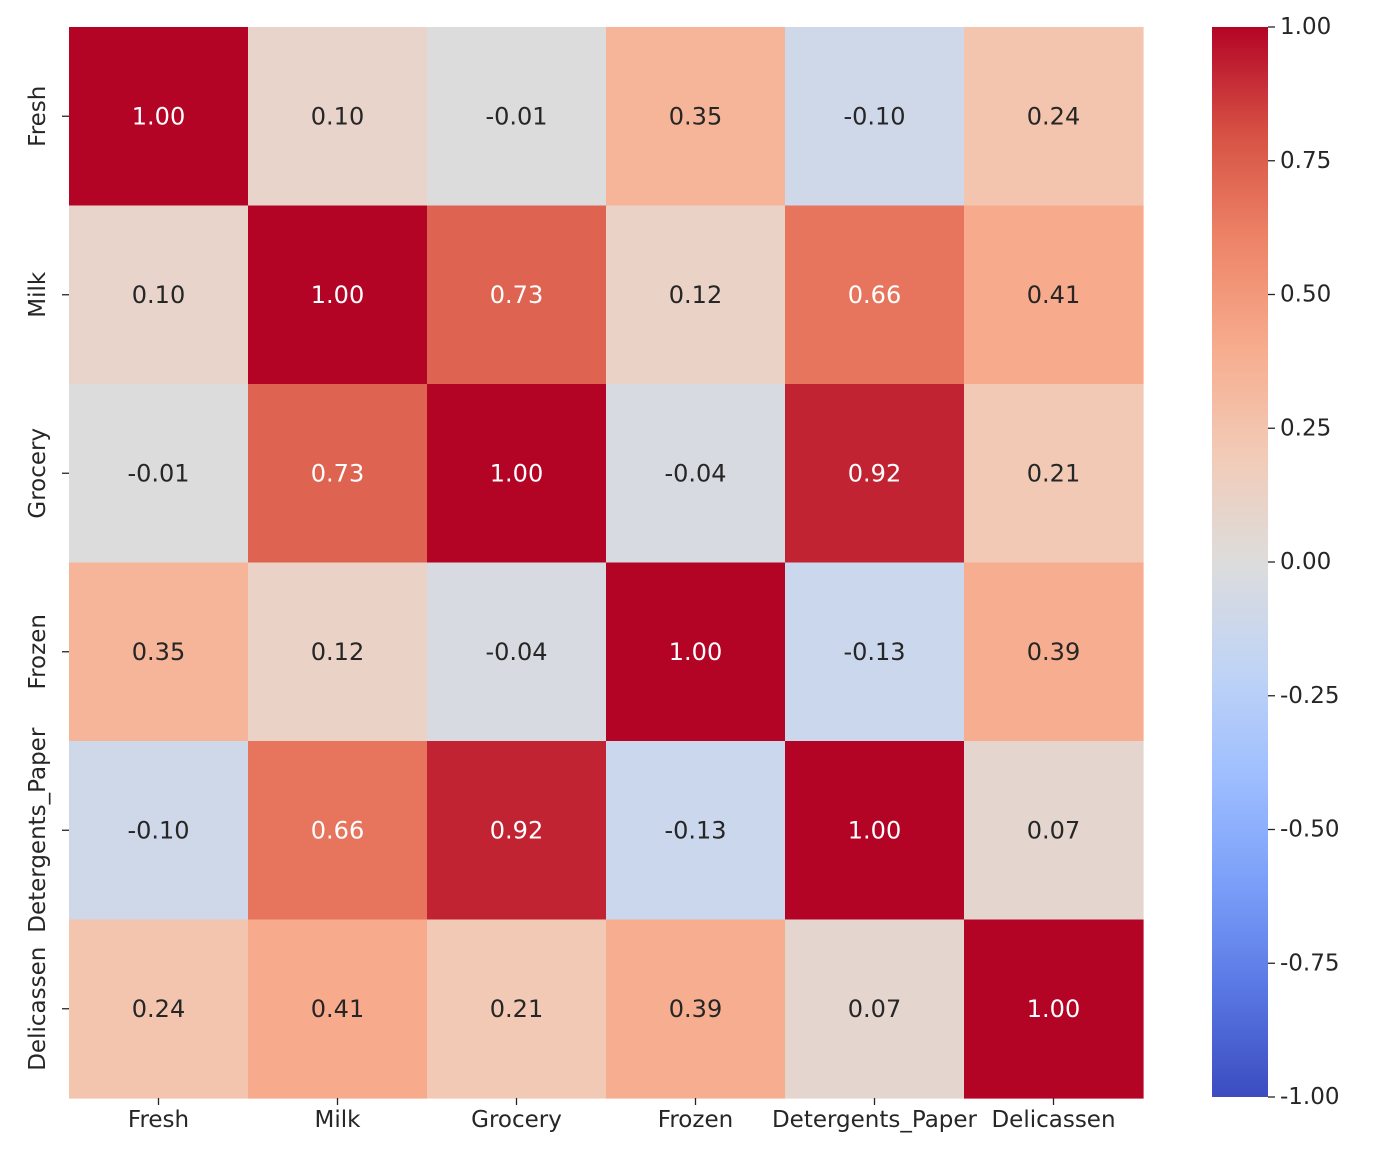 The width and height of the screenshot is (1382, 1152). I want to click on colorbar-tick-label: 0.00, so click(1305, 562).